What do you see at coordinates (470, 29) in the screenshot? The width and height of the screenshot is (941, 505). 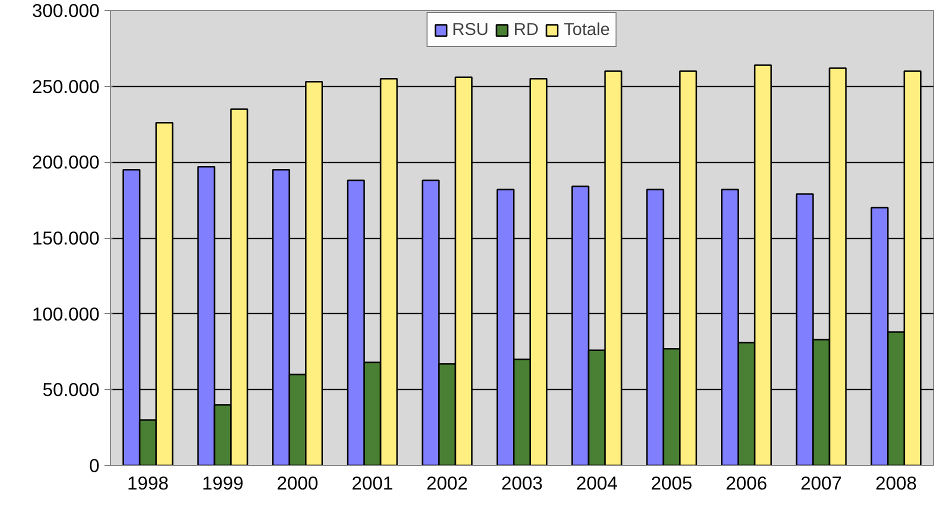 I see `legend-label: RSU` at bounding box center [470, 29].